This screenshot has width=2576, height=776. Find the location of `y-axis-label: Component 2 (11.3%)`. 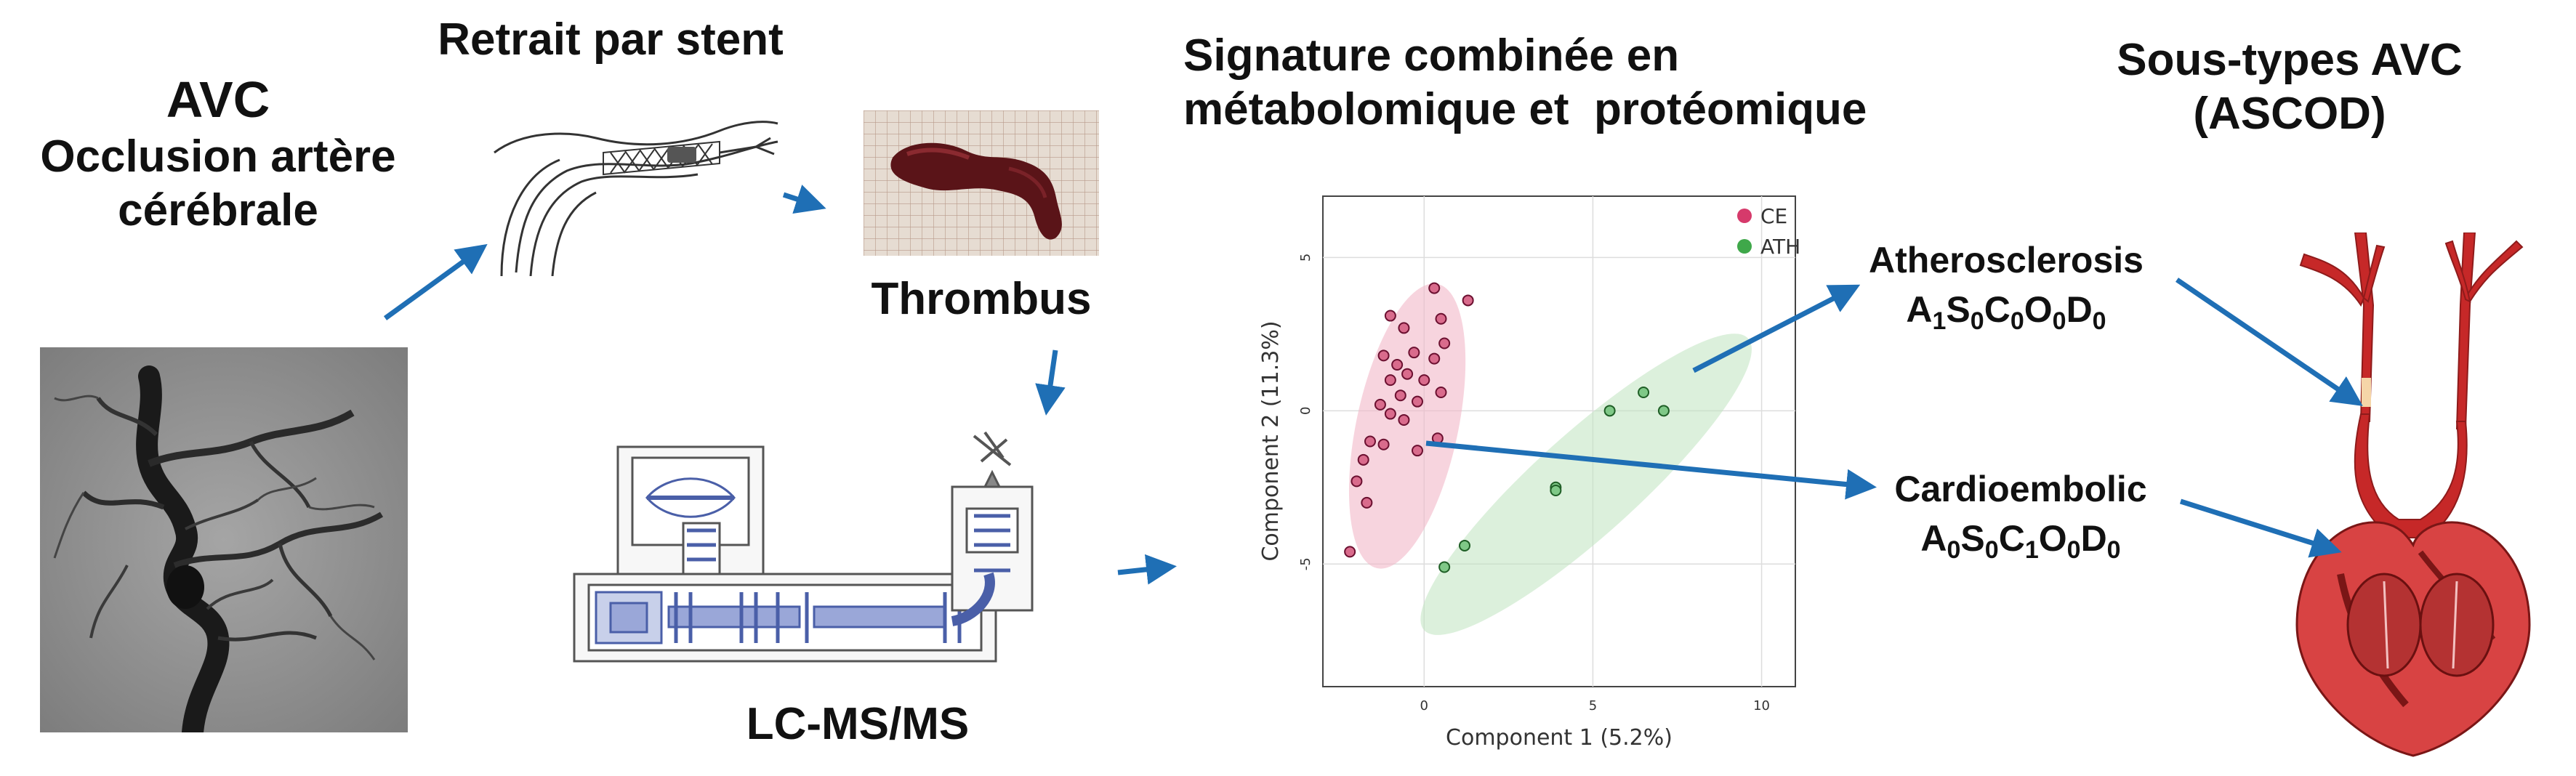

y-axis-label: Component 2 (11.3%) is located at coordinates (1271, 440).